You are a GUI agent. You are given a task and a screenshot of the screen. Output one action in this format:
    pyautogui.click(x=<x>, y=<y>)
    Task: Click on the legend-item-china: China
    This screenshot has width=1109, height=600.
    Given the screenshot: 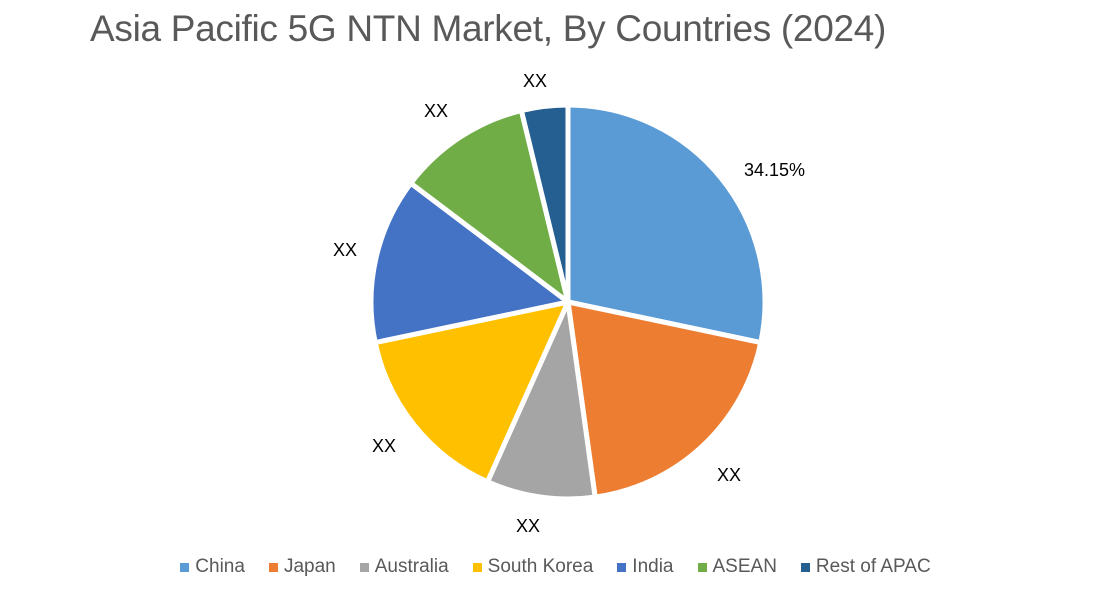 What is the action you would take?
    pyautogui.click(x=211, y=567)
    